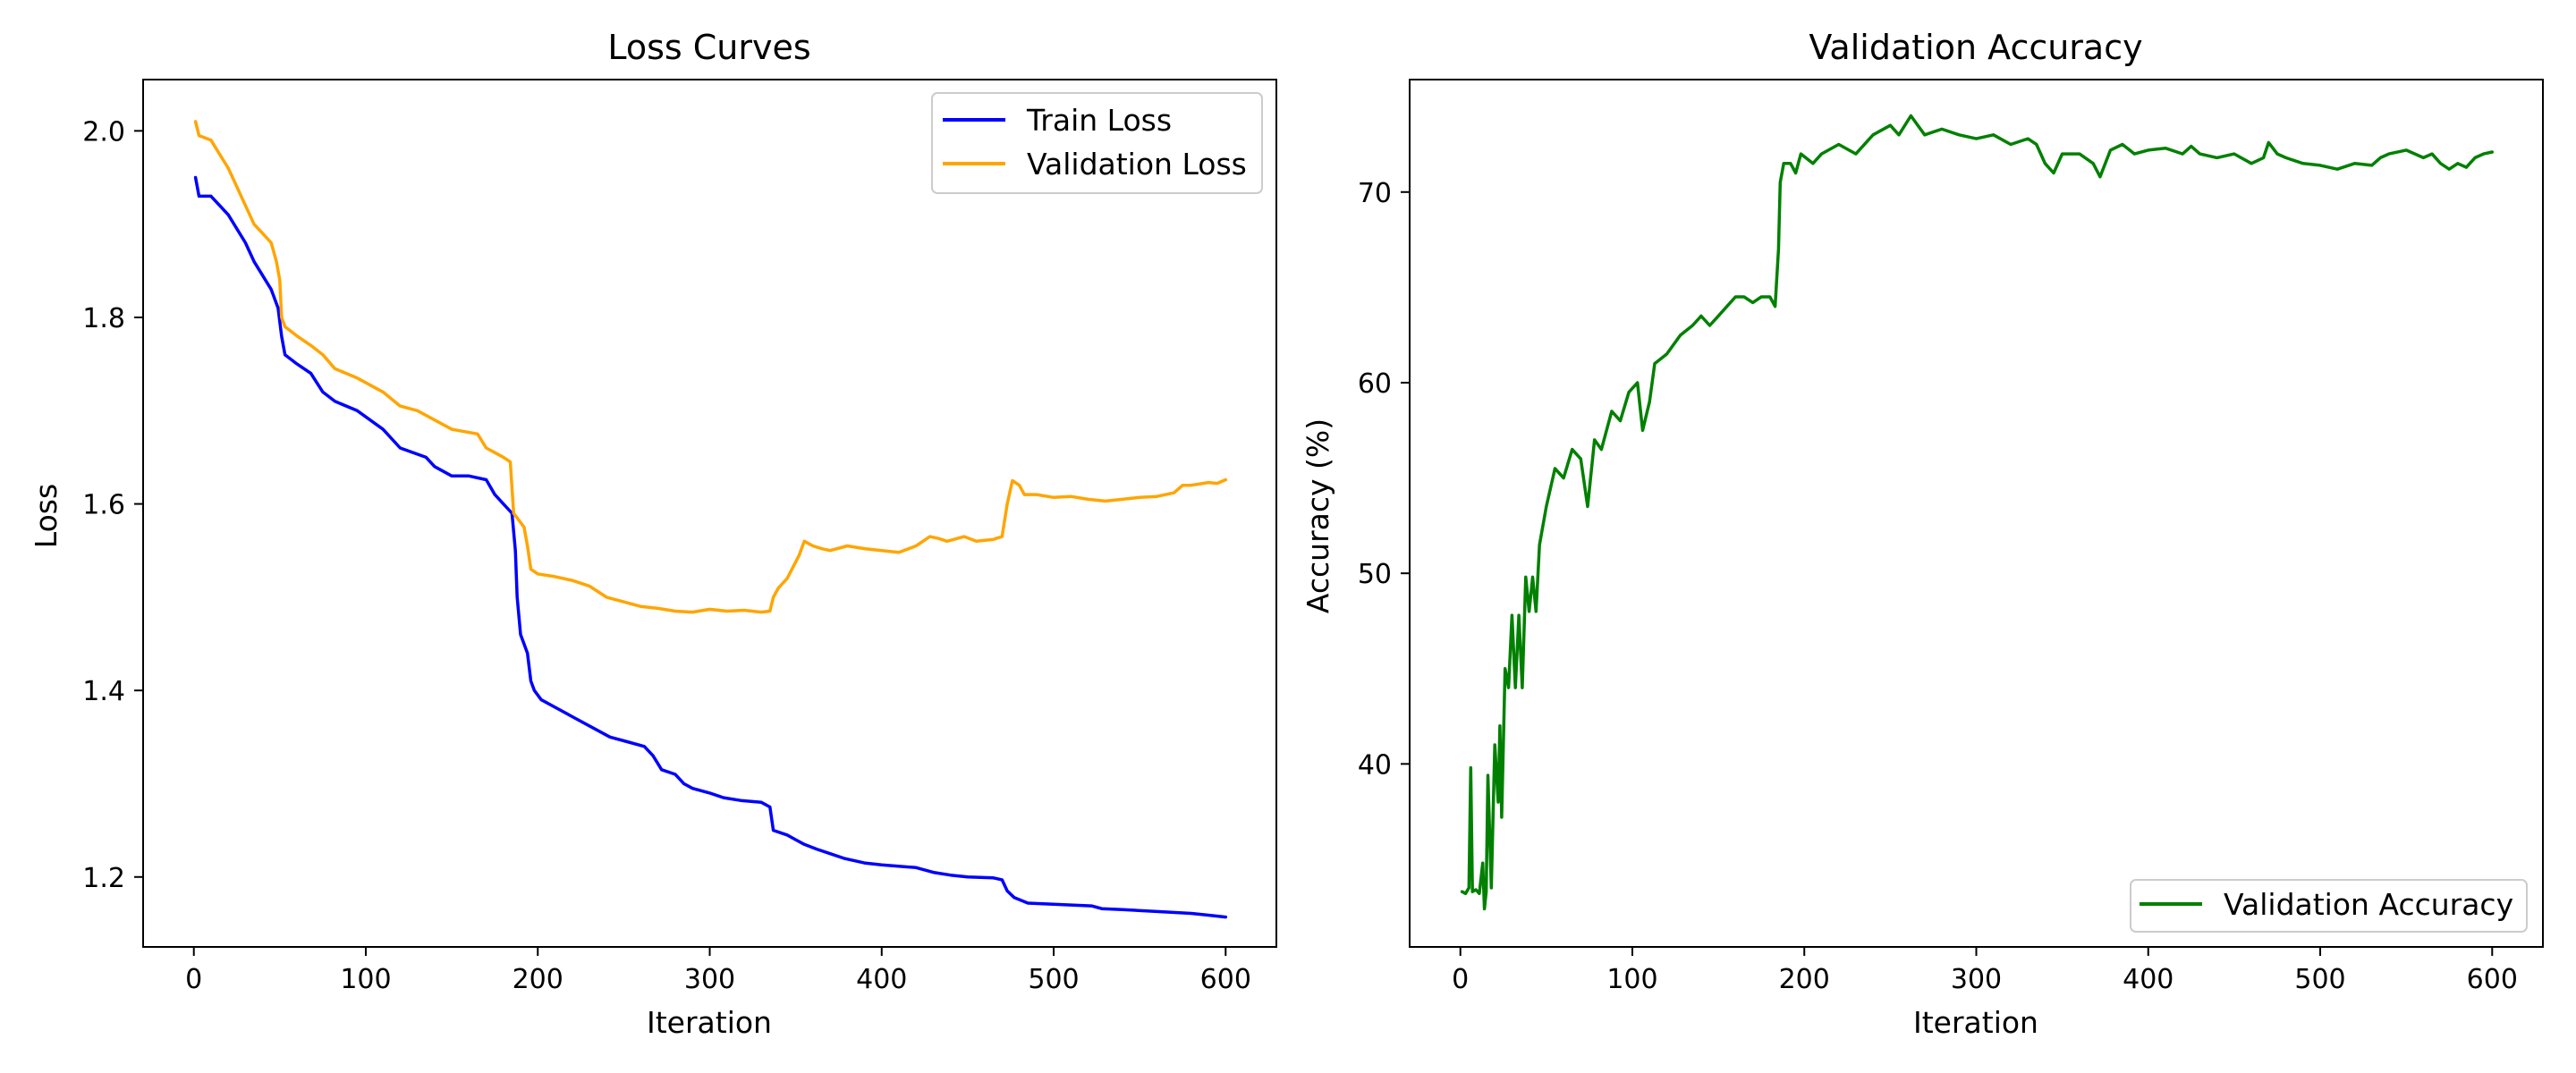  I want to click on accuracy-legend-box, so click(2329, 906).